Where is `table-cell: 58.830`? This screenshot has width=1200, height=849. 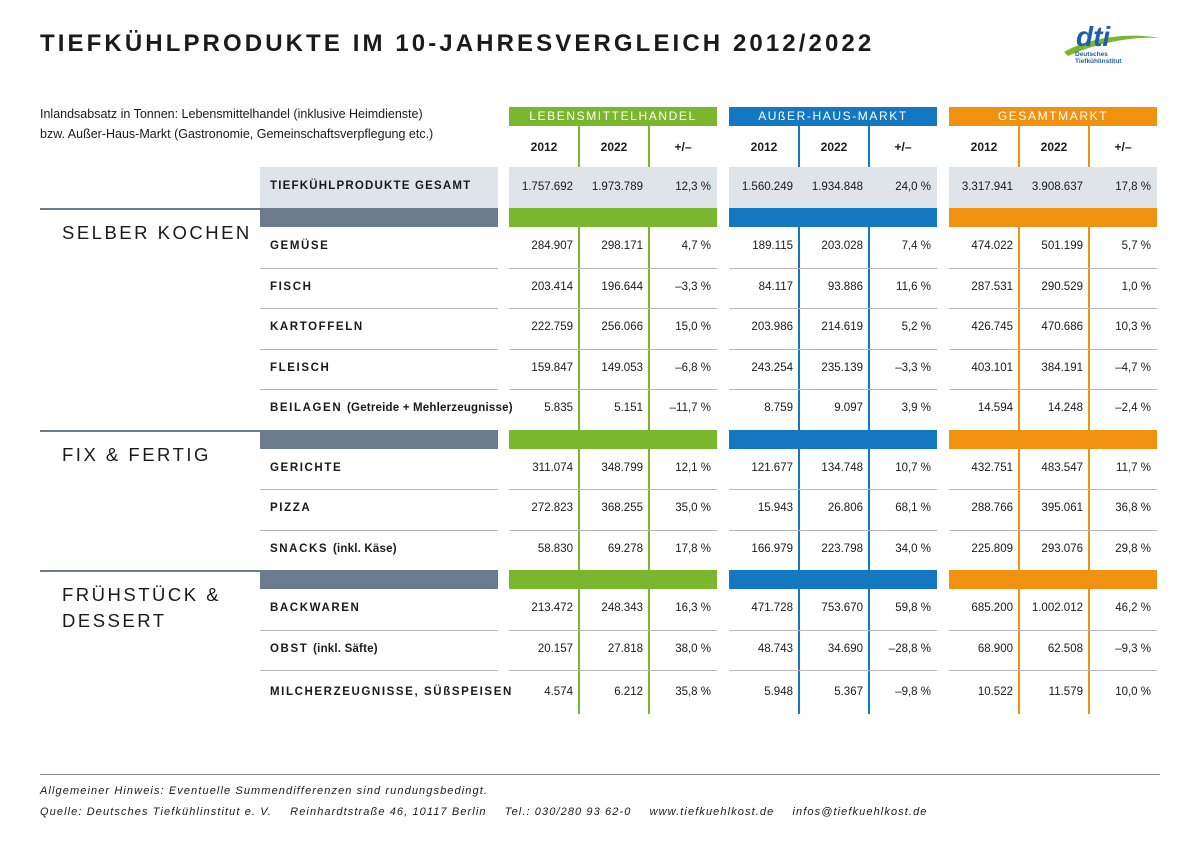
table-cell: 58.830 is located at coordinates (555, 548).